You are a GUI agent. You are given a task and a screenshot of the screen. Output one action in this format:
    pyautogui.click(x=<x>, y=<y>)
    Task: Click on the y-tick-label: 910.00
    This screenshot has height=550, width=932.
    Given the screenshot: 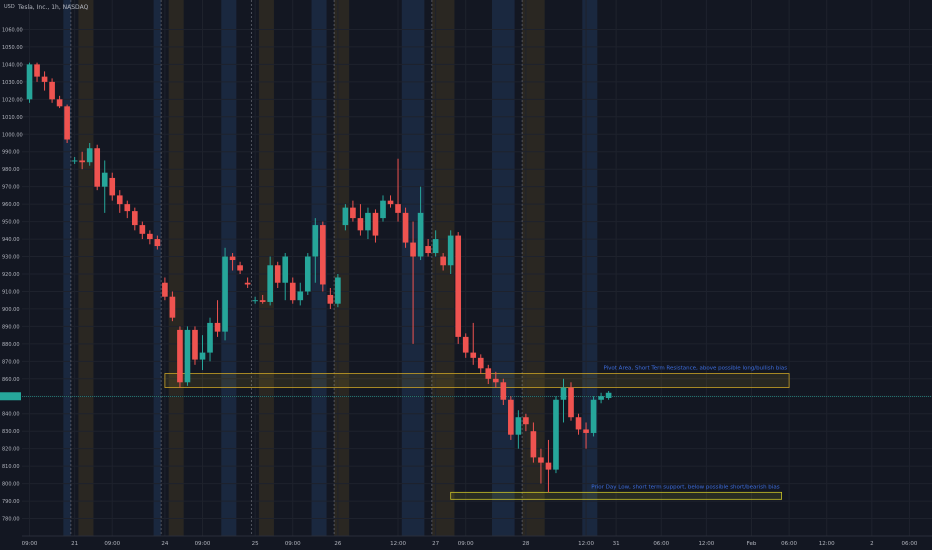 What is the action you would take?
    pyautogui.click(x=11, y=292)
    